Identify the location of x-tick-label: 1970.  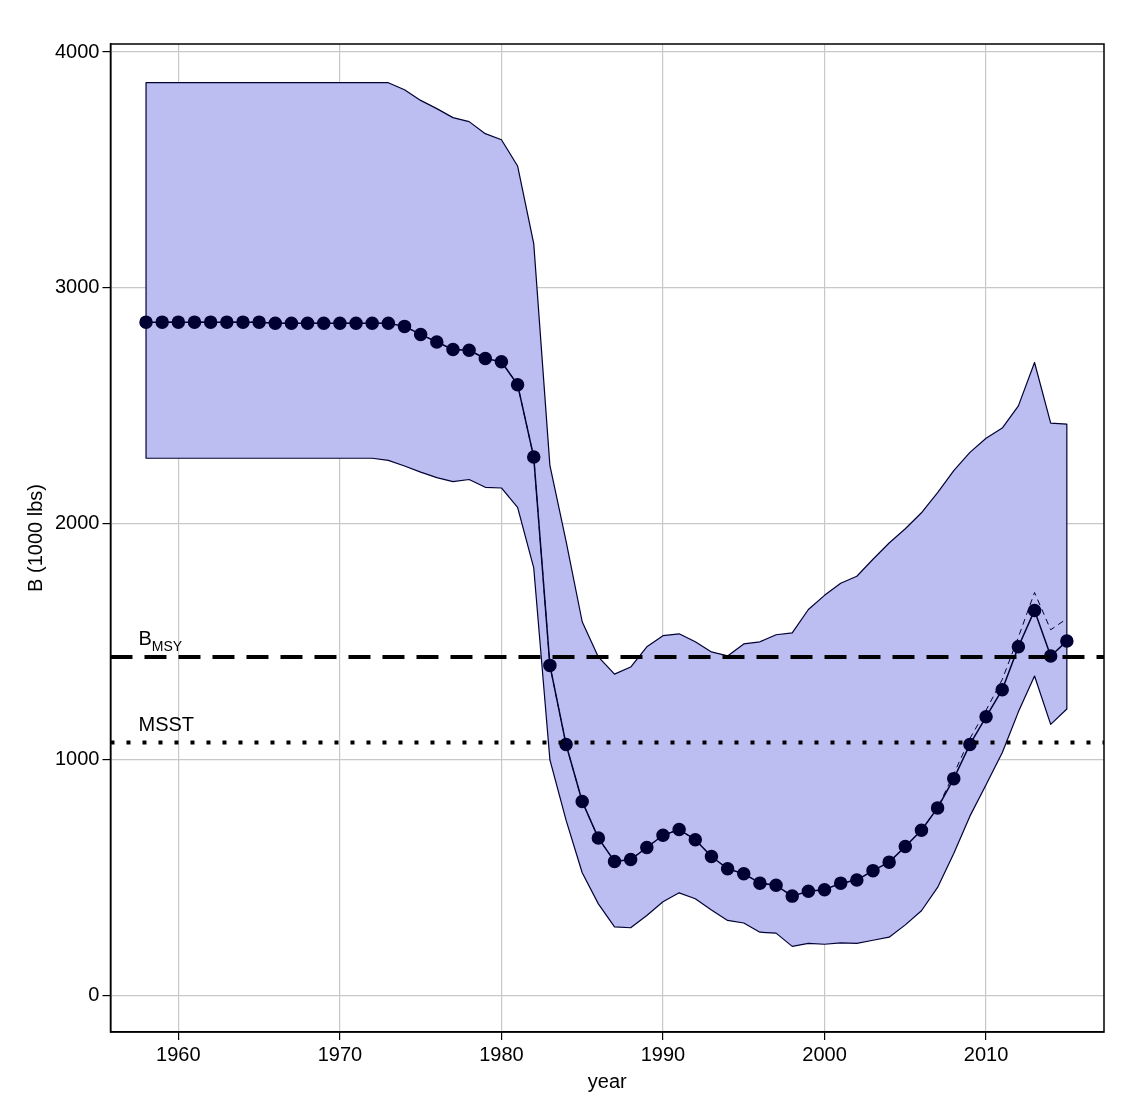
(340, 1053).